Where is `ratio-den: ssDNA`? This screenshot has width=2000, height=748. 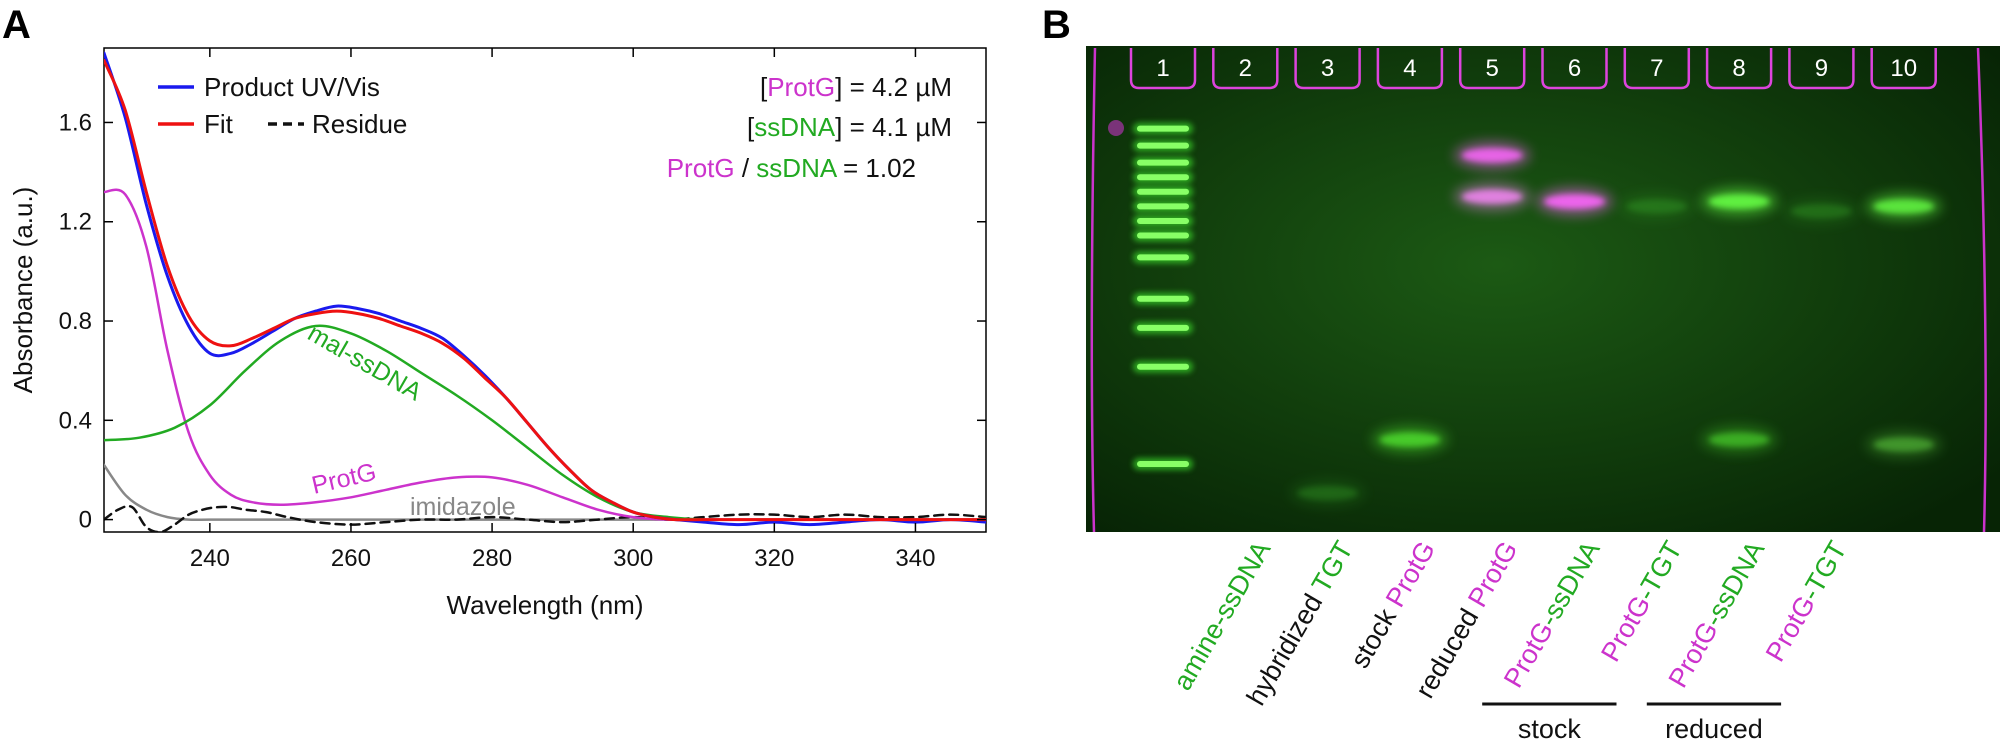
ratio-den: ssDNA is located at coordinates (797, 168).